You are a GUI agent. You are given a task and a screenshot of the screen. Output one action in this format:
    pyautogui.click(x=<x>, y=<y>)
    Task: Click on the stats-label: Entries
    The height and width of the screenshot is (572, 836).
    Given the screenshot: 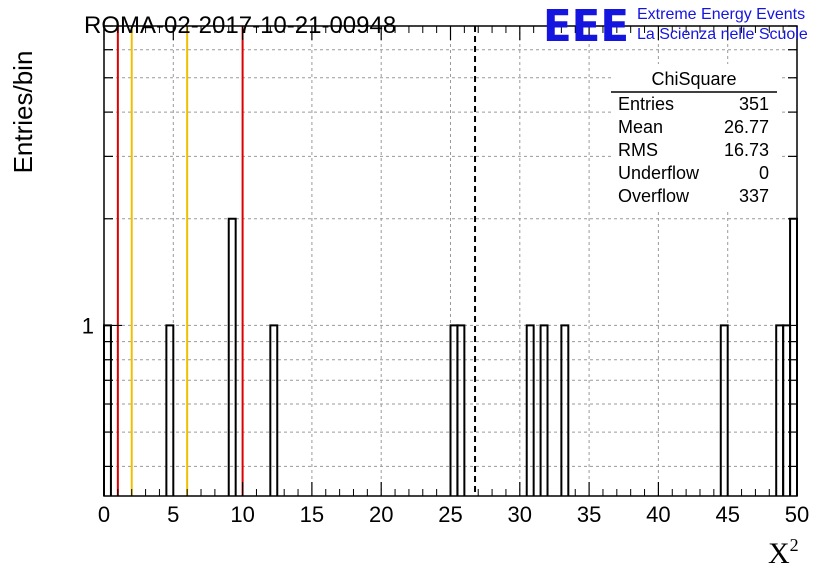 What is the action you would take?
    pyautogui.click(x=646, y=104)
    